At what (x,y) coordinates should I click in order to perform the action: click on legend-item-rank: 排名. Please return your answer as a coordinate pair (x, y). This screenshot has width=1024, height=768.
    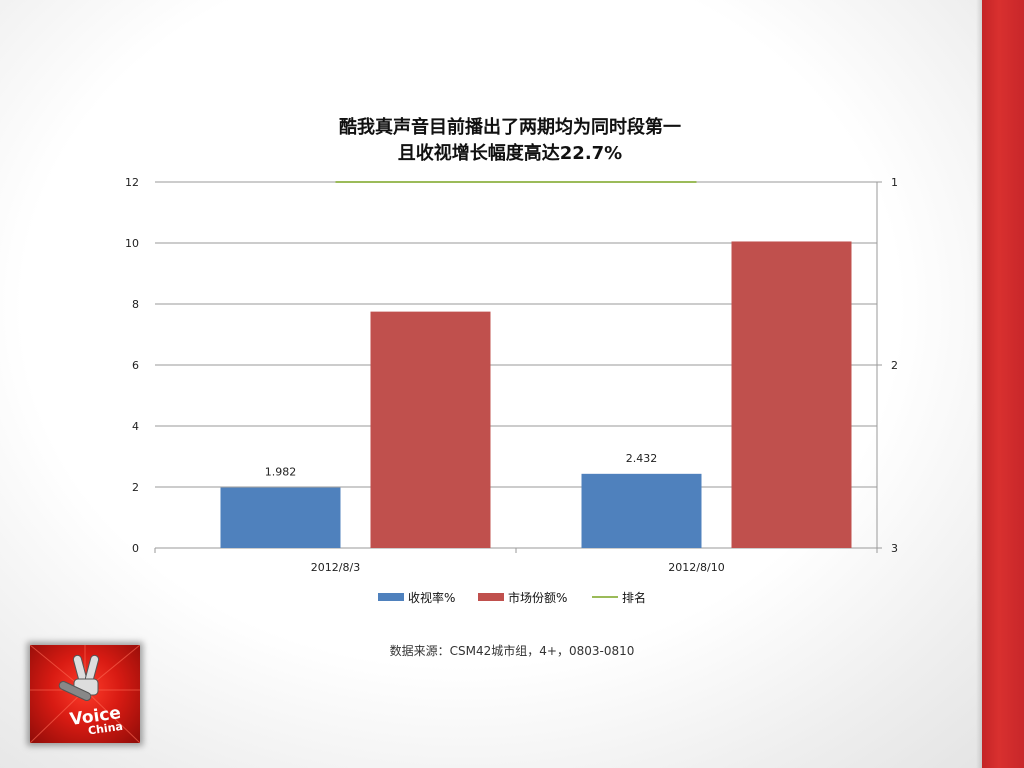
    Looking at the image, I should click on (619, 597).